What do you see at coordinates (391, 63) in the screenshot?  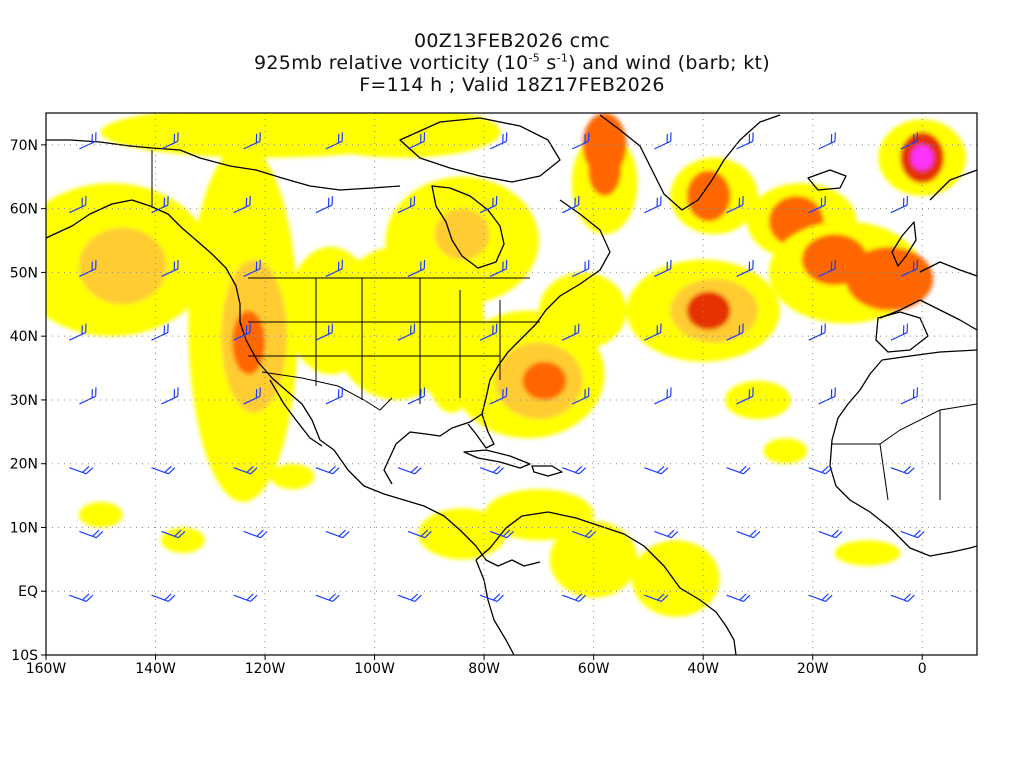 I see `title-line-2-part-a: 925mb relative vorticity (10` at bounding box center [391, 63].